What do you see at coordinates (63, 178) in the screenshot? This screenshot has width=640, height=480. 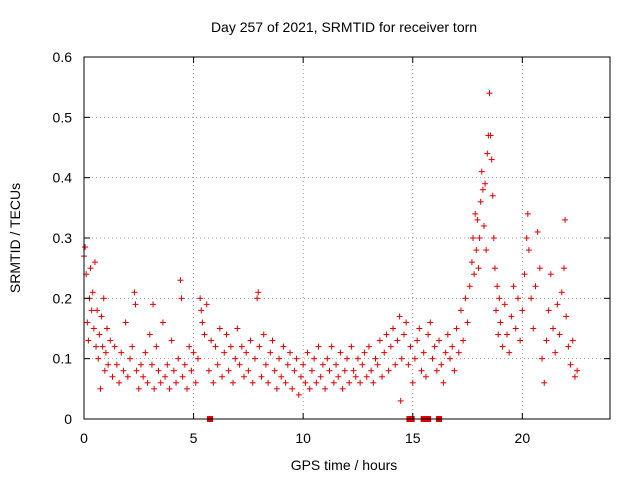 I see `y-tick-label: 0.4` at bounding box center [63, 178].